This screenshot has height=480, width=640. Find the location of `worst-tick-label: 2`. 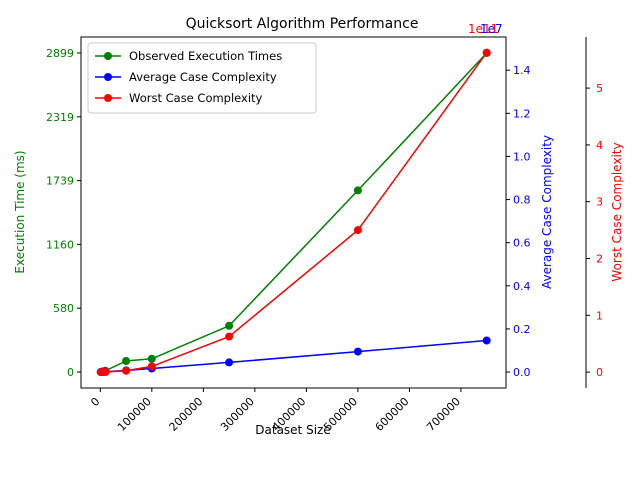

worst-tick-label: 2 is located at coordinates (599, 259).